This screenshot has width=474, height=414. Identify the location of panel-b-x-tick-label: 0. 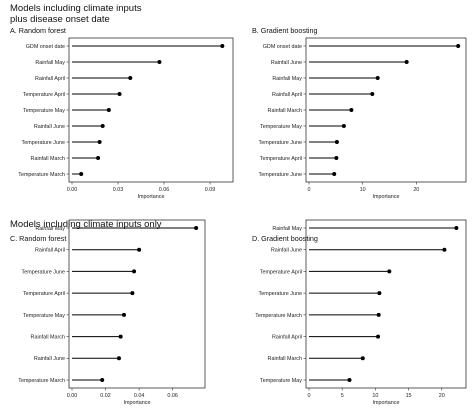
(309, 190).